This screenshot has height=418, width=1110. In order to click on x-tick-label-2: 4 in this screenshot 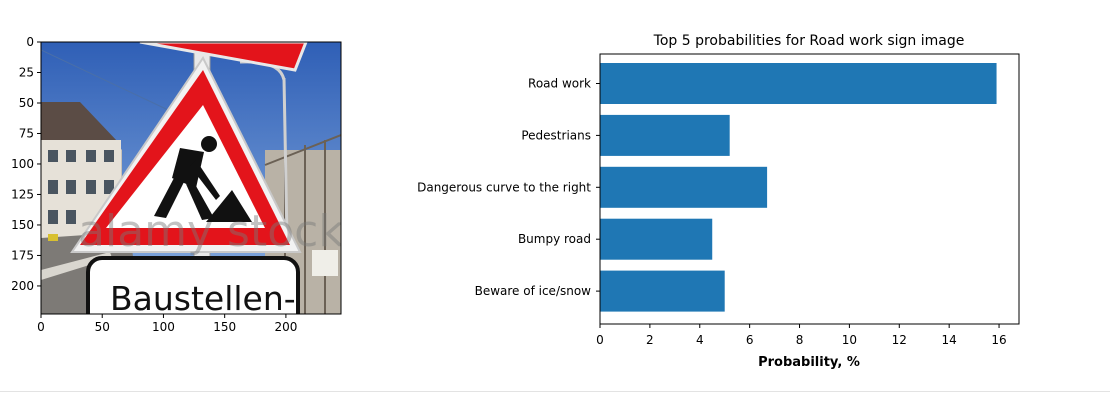, I will do `click(700, 340)`.